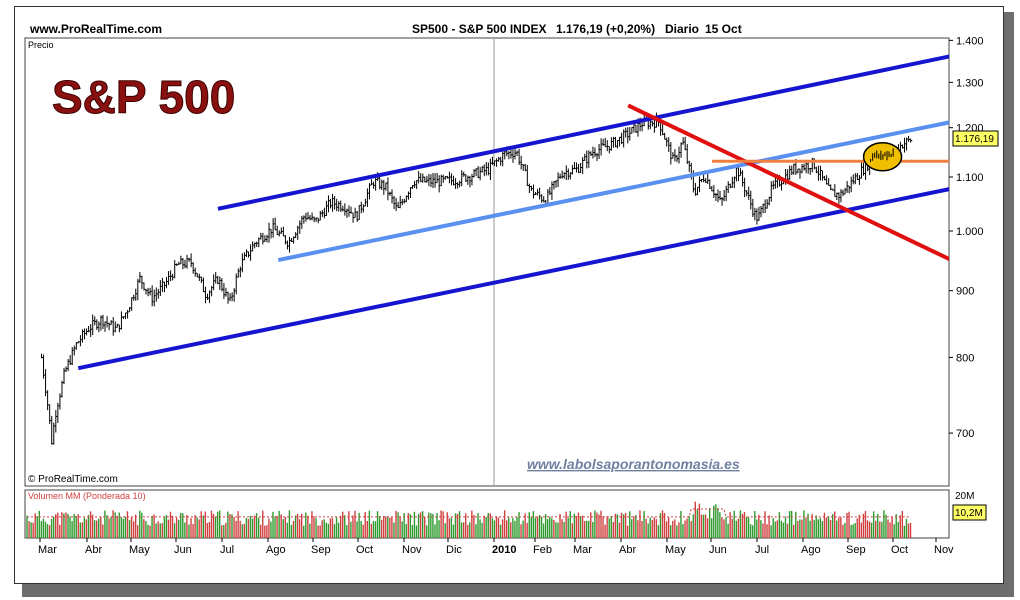 The image size is (1020, 600). Describe the element at coordinates (454, 550) in the screenshot. I see `time-tick-label: Dic` at that location.